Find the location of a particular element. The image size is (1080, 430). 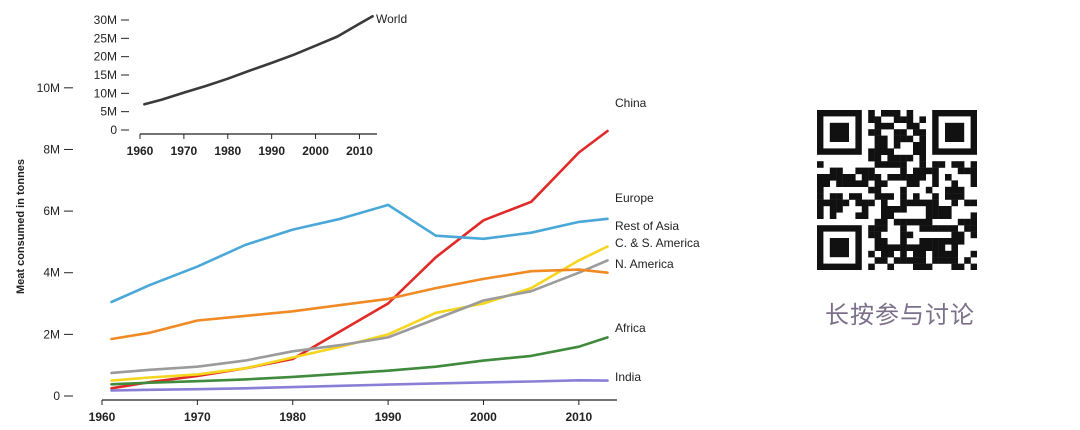

qr-finder-core-bottom-left is located at coordinates (839, 248).